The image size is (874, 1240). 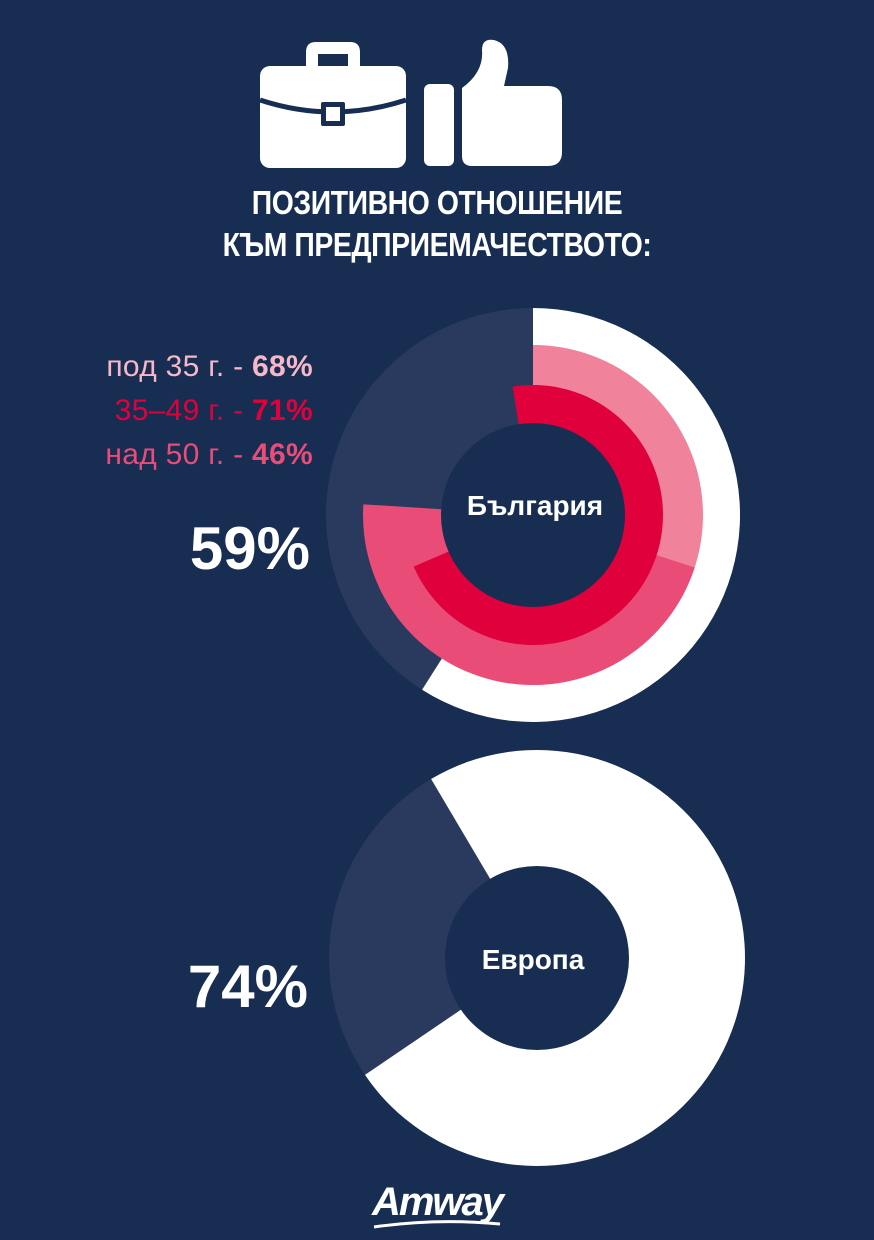 What do you see at coordinates (333, 105) in the screenshot?
I see `briefcase-icon` at bounding box center [333, 105].